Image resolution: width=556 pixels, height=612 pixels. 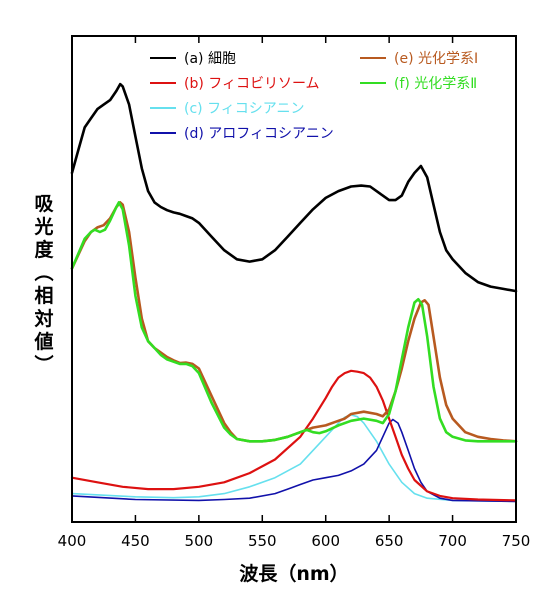 I want to click on x-tick-label: 450, so click(x=135, y=541).